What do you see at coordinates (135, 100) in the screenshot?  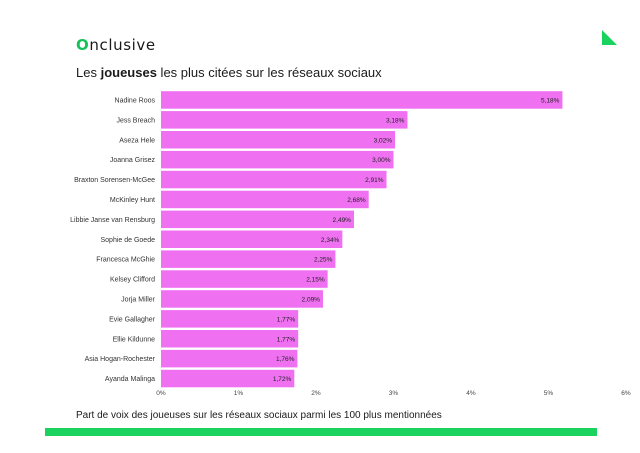 I see `category-label: Nadine Roos` at bounding box center [135, 100].